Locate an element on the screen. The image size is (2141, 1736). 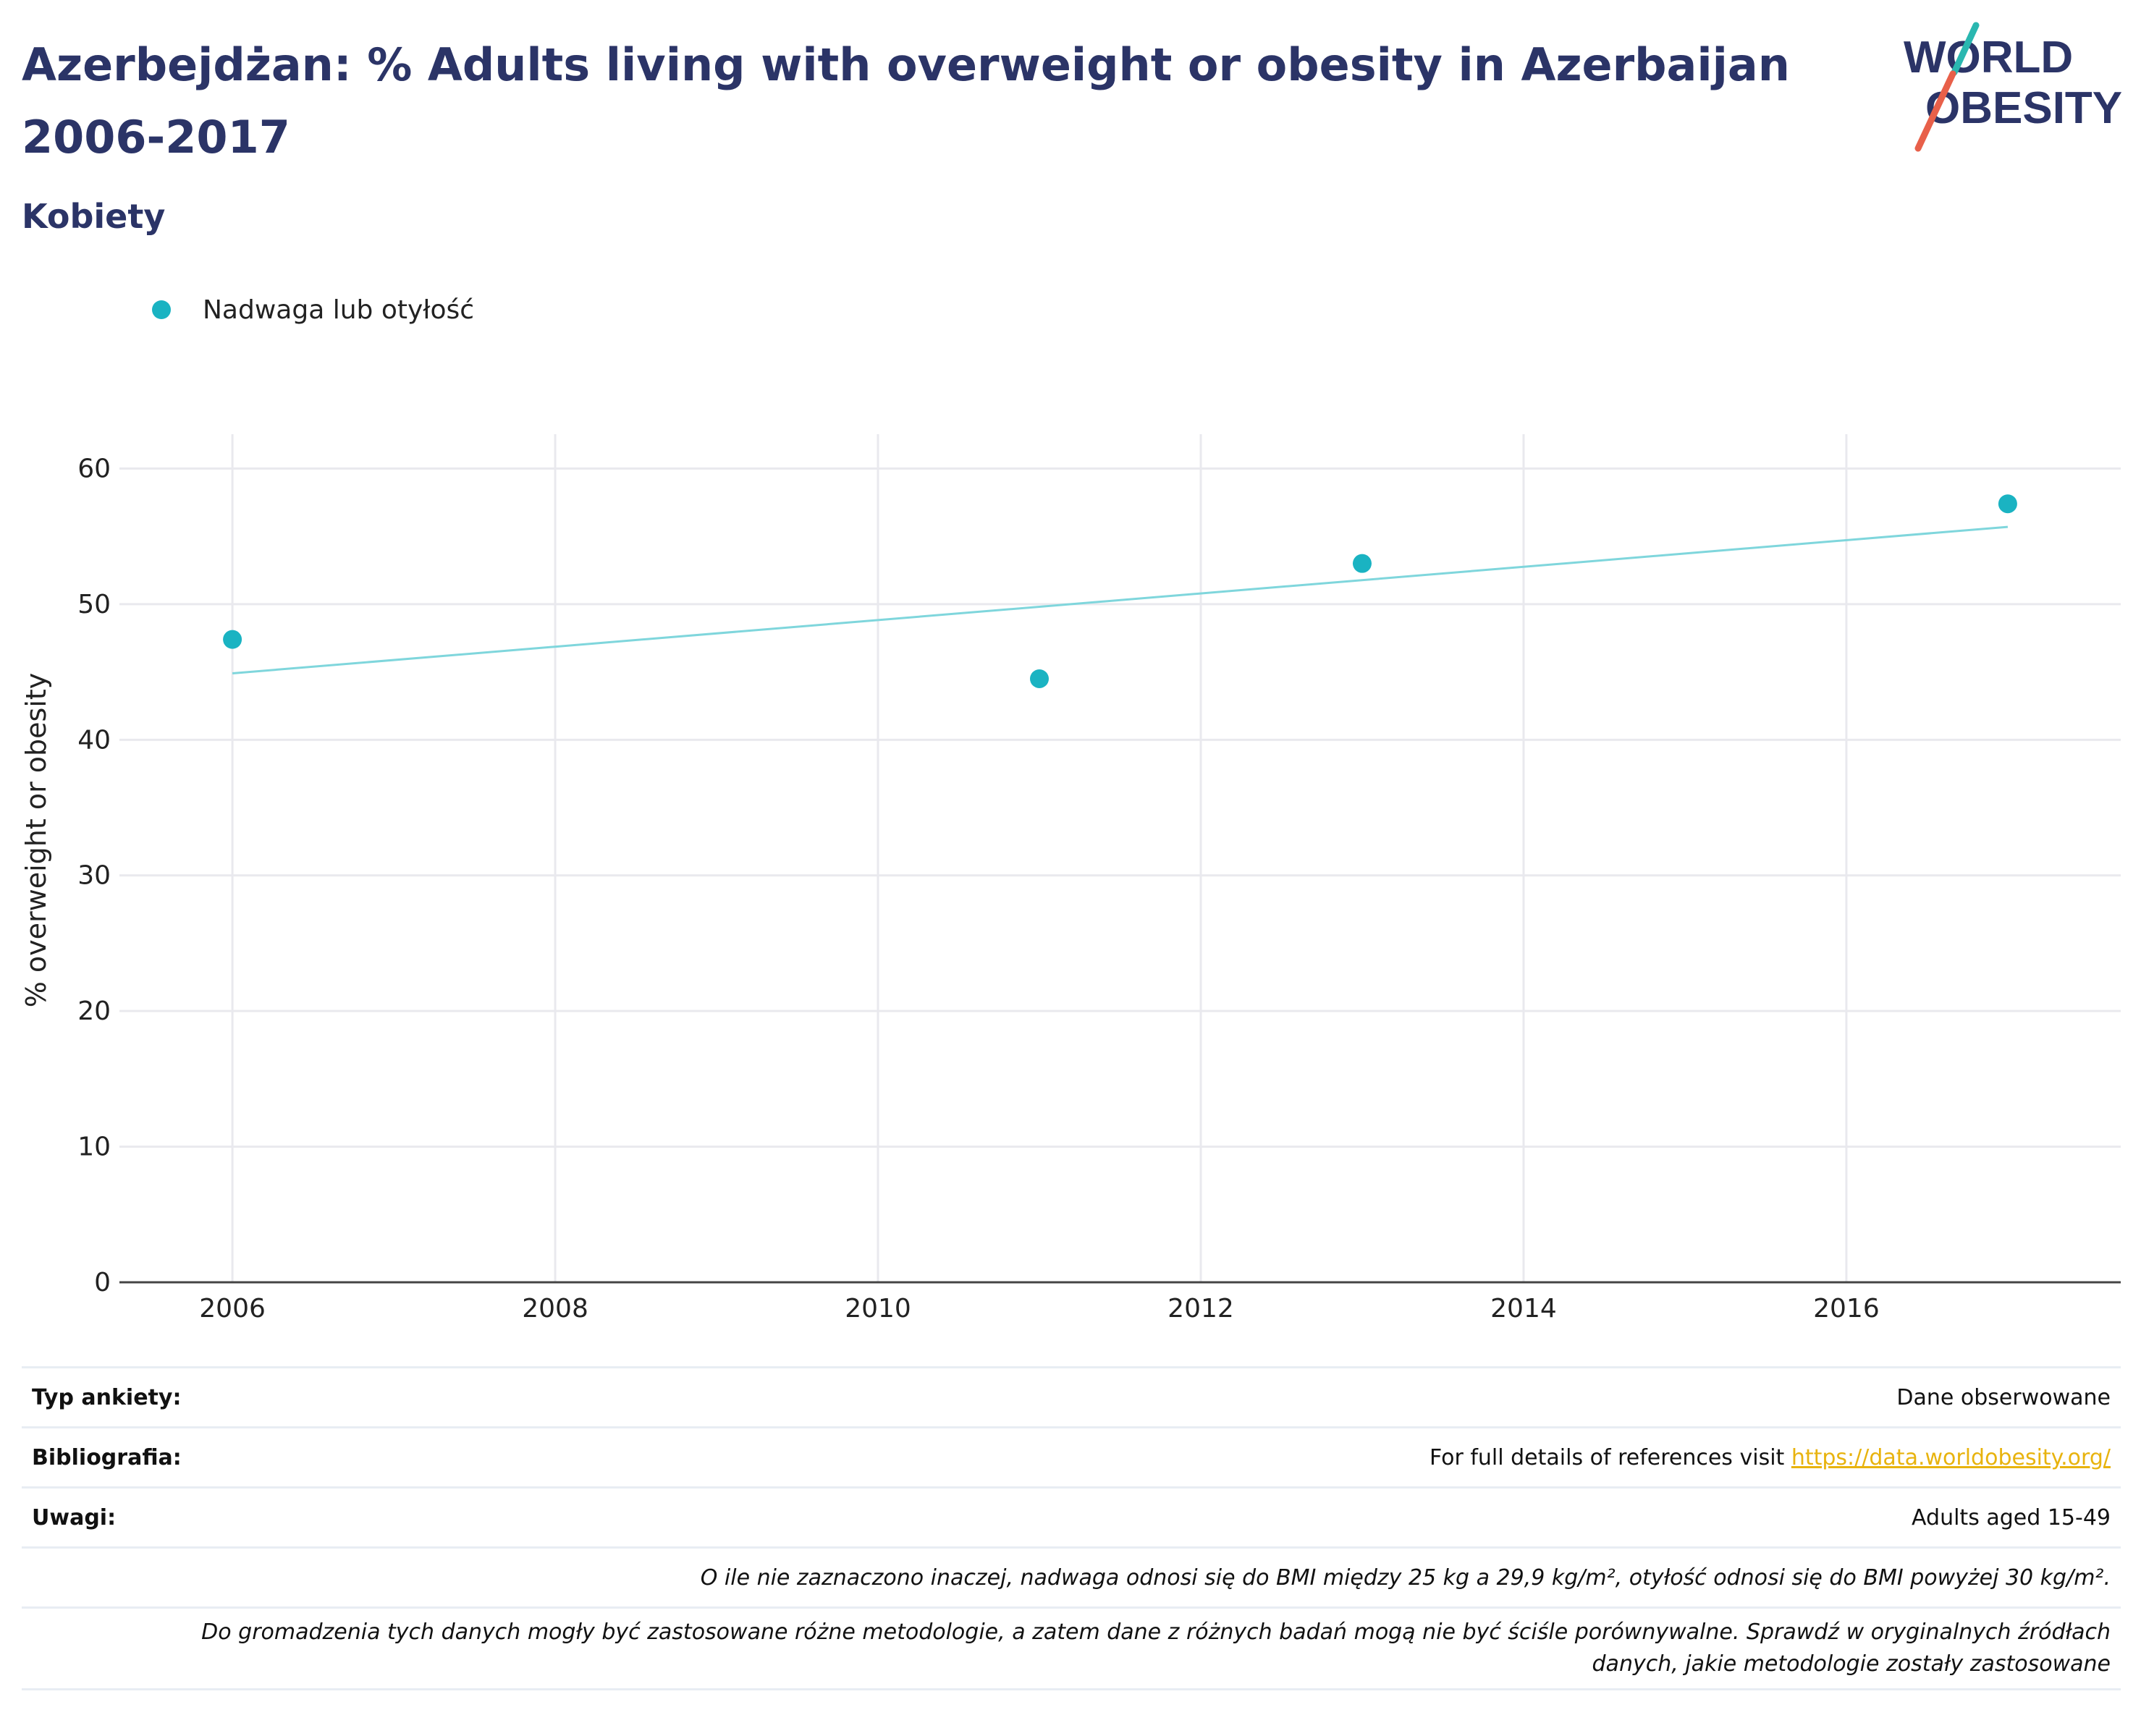
y-tick-label: 40 is located at coordinates (94, 740).